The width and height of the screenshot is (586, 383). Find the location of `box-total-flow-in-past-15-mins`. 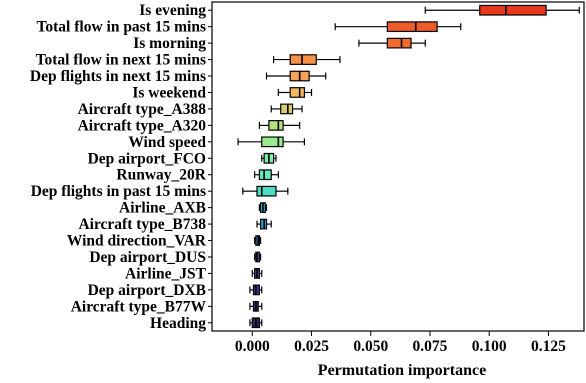

box-total-flow-in-past-15-mins is located at coordinates (398, 27).